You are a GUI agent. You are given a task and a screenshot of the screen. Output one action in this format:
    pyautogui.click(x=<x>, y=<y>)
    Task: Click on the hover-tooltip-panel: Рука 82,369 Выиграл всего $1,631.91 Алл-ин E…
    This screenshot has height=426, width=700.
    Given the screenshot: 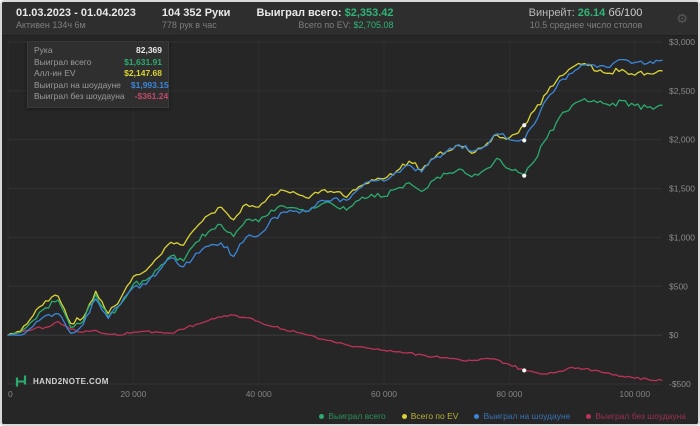 What is the action you would take?
    pyautogui.click(x=98, y=74)
    